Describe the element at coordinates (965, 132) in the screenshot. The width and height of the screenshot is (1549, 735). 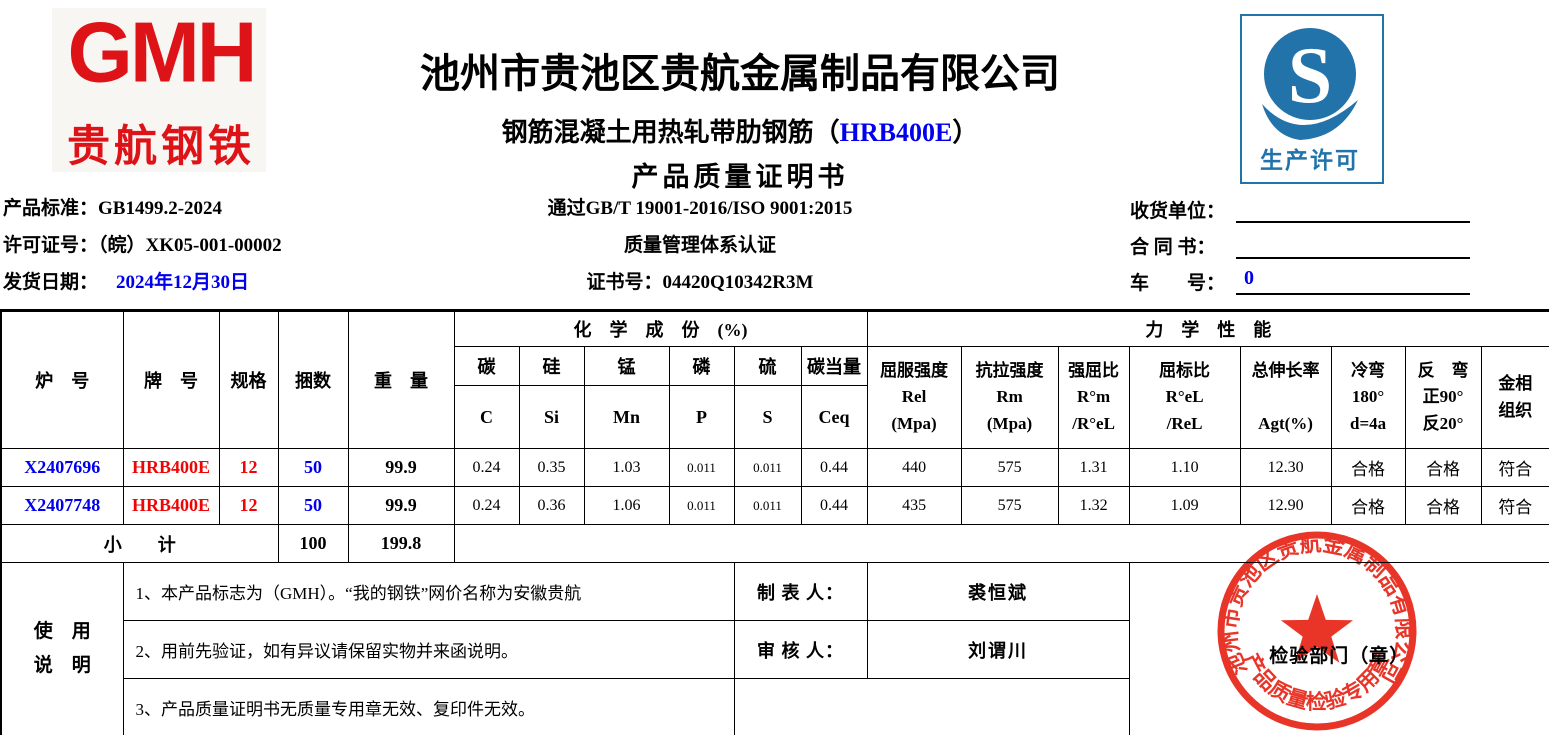
I see `product-subtitle-suffix: ）` at that location.